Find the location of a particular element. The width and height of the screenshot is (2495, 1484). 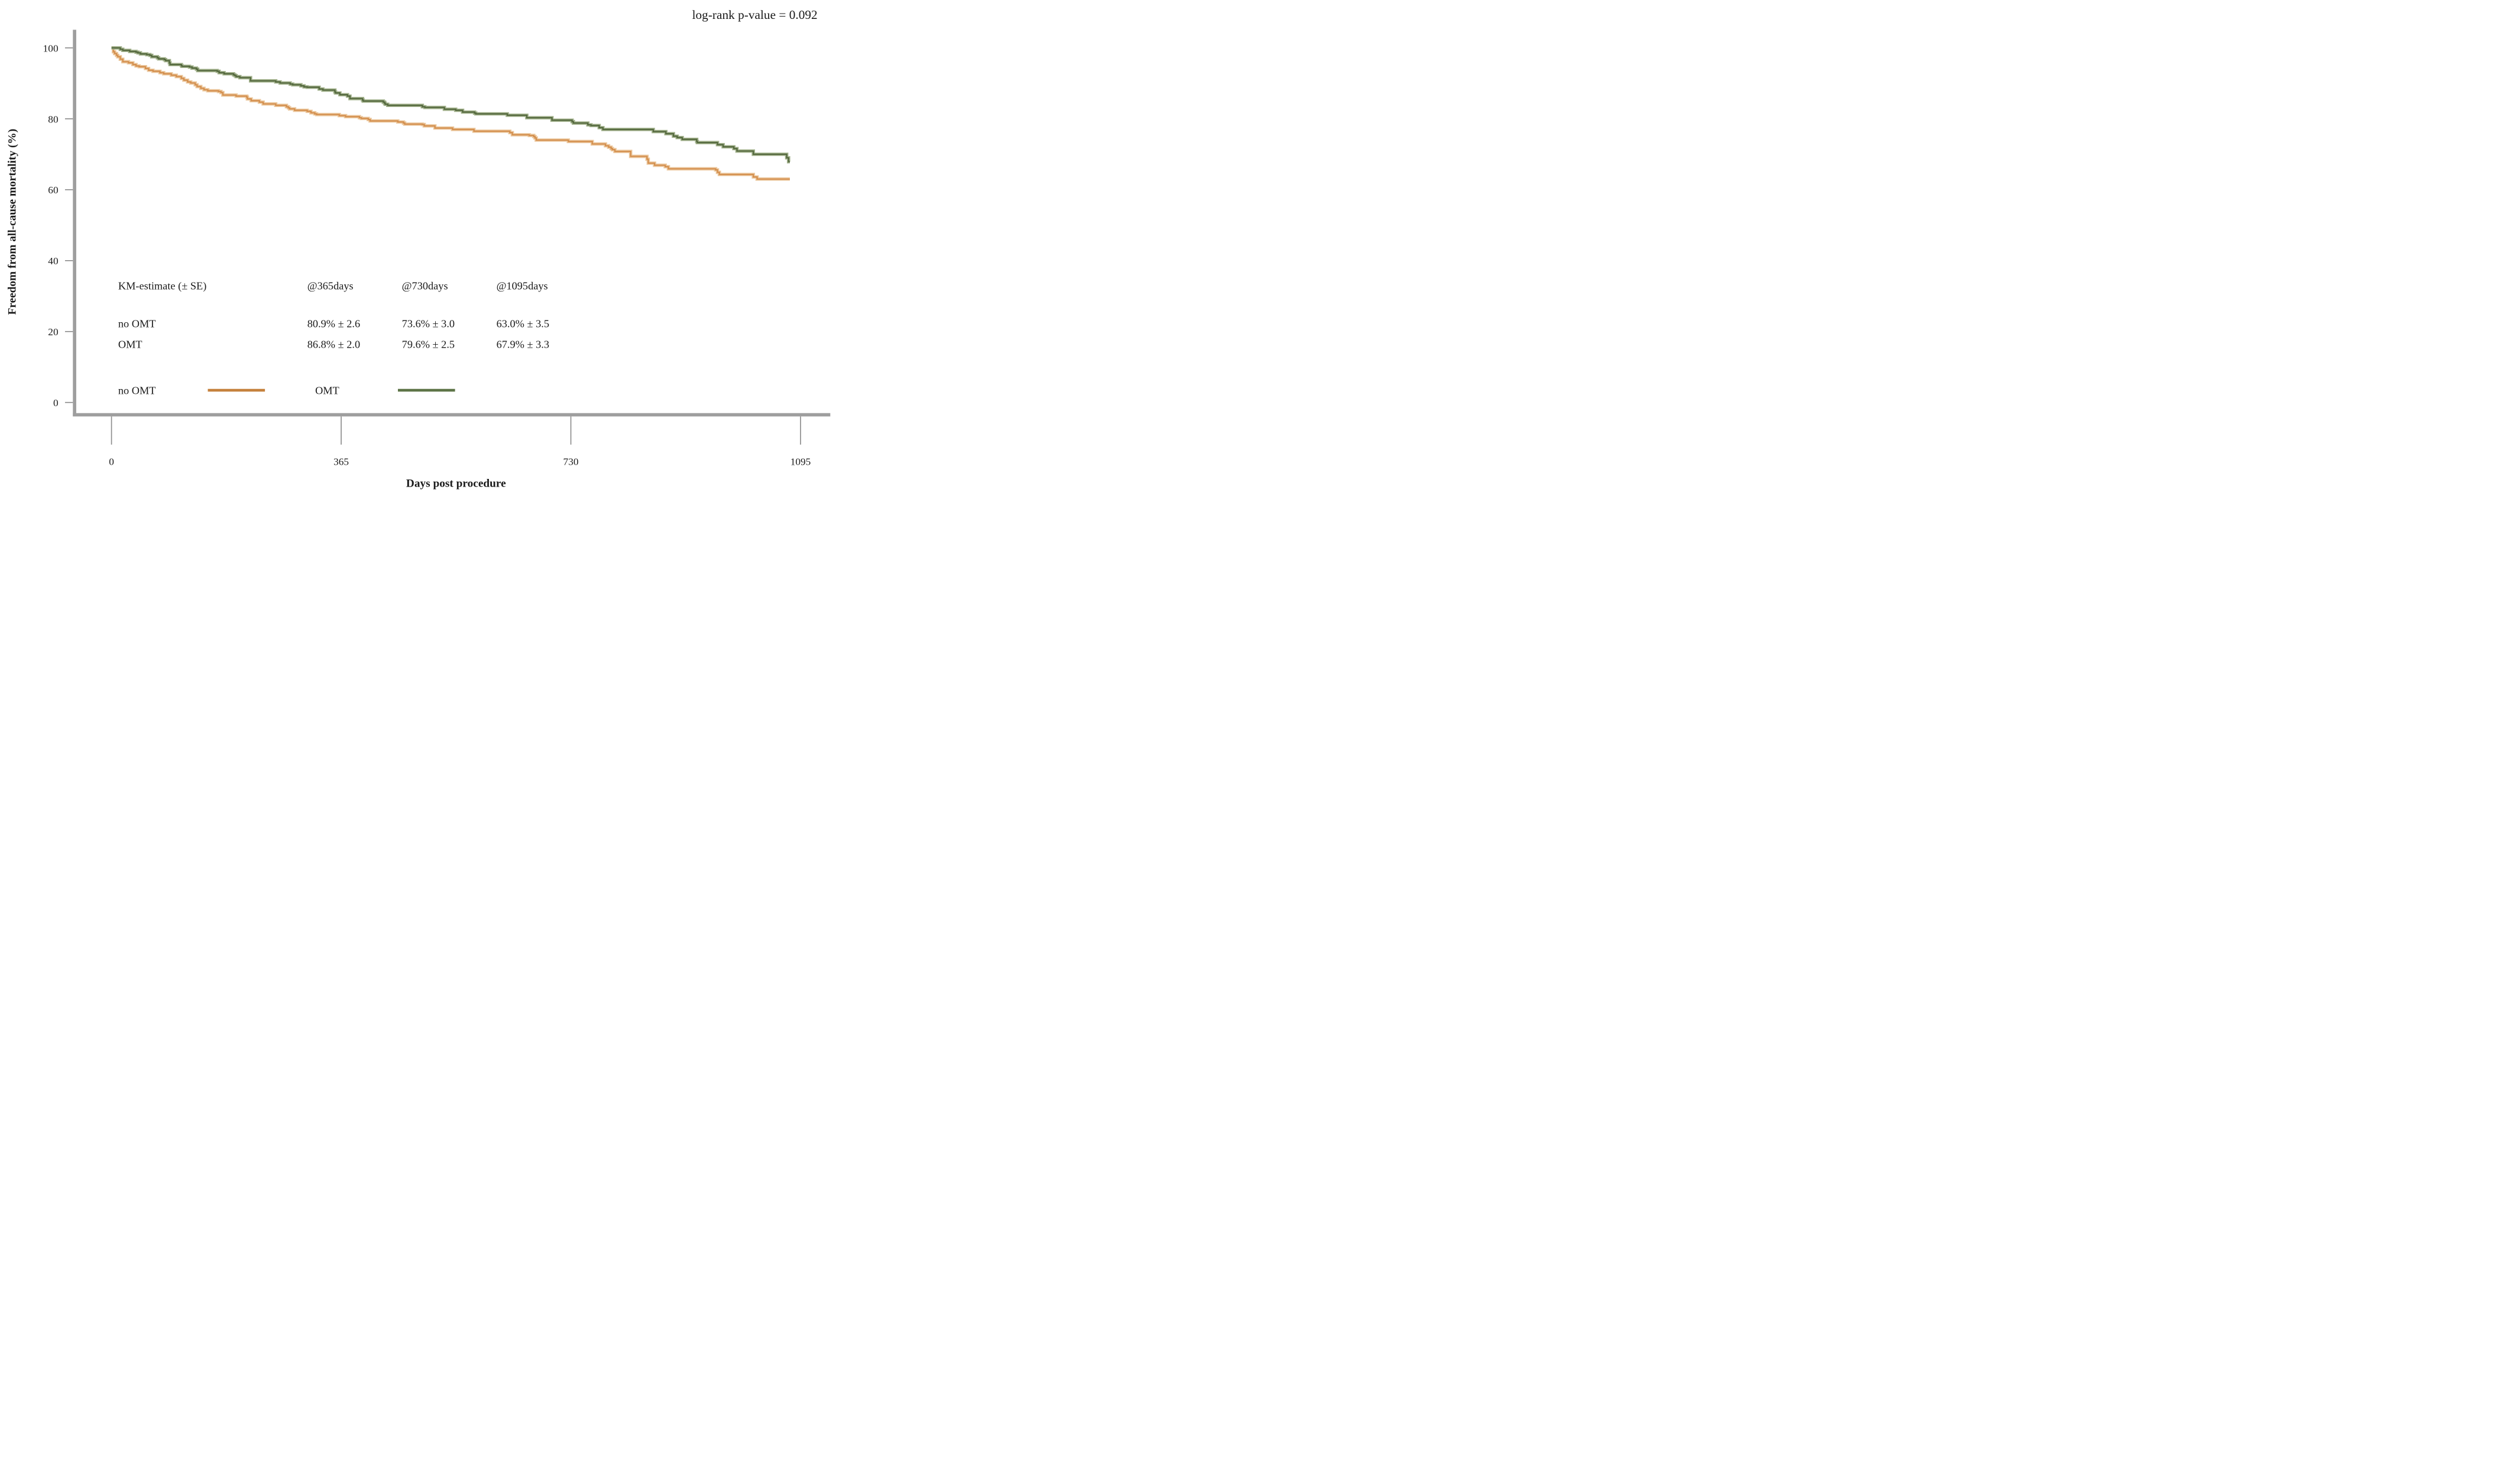

legend: no OMT OMT is located at coordinates (286, 391).